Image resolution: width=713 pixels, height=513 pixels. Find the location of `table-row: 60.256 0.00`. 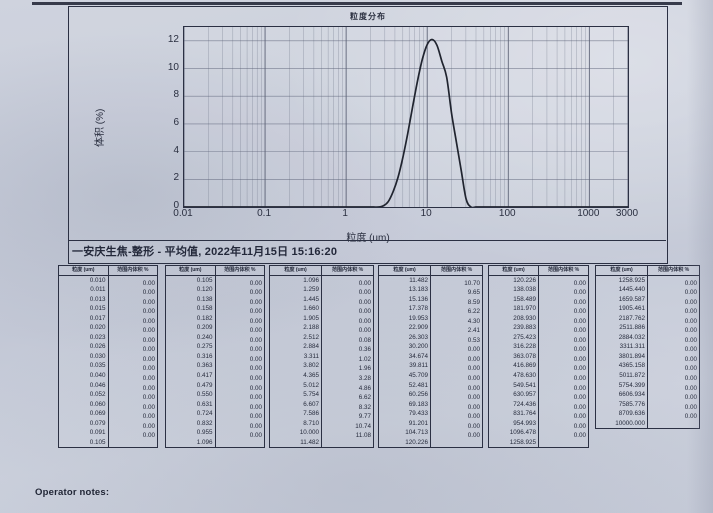

table-row: 60.256 0.00 is located at coordinates (430, 395).